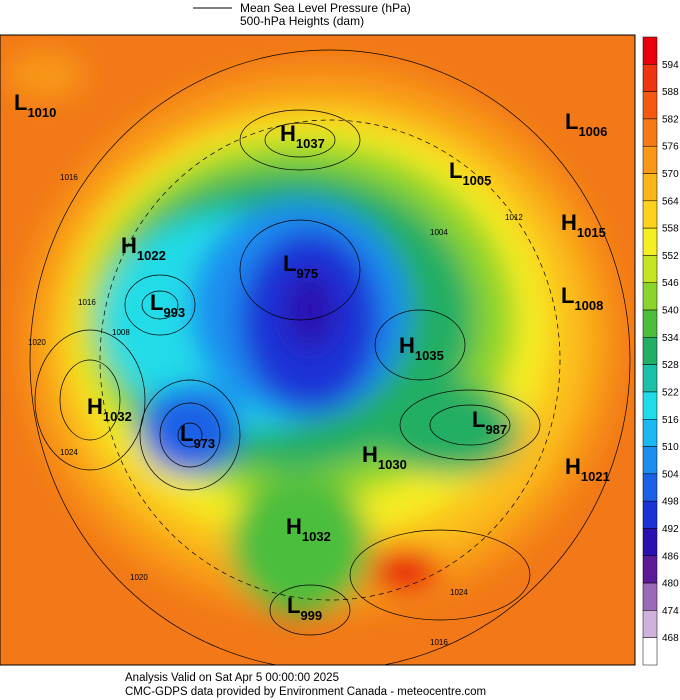 This screenshot has height=700, width=680. Describe the element at coordinates (670, 92) in the screenshot. I see `colorbar-label: 588` at that location.